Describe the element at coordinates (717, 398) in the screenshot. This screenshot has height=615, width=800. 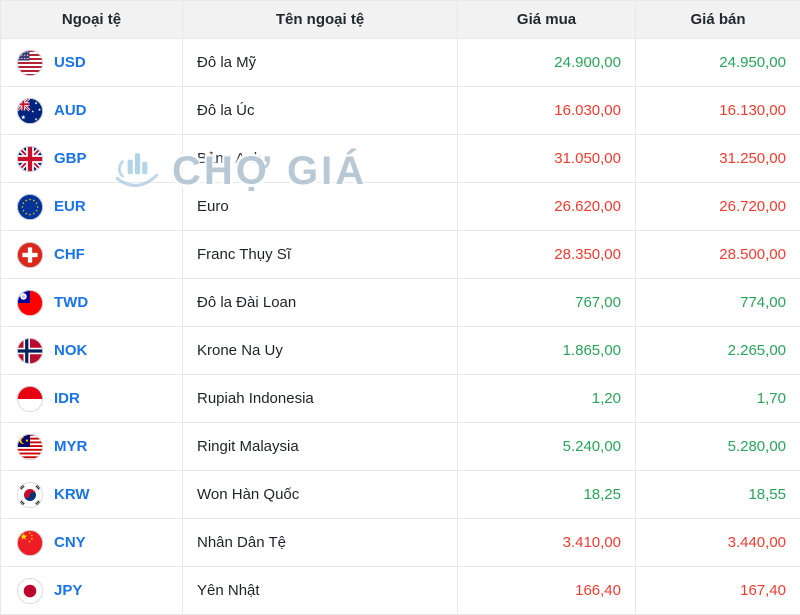
I see `sell-price: 1,70` at that location.